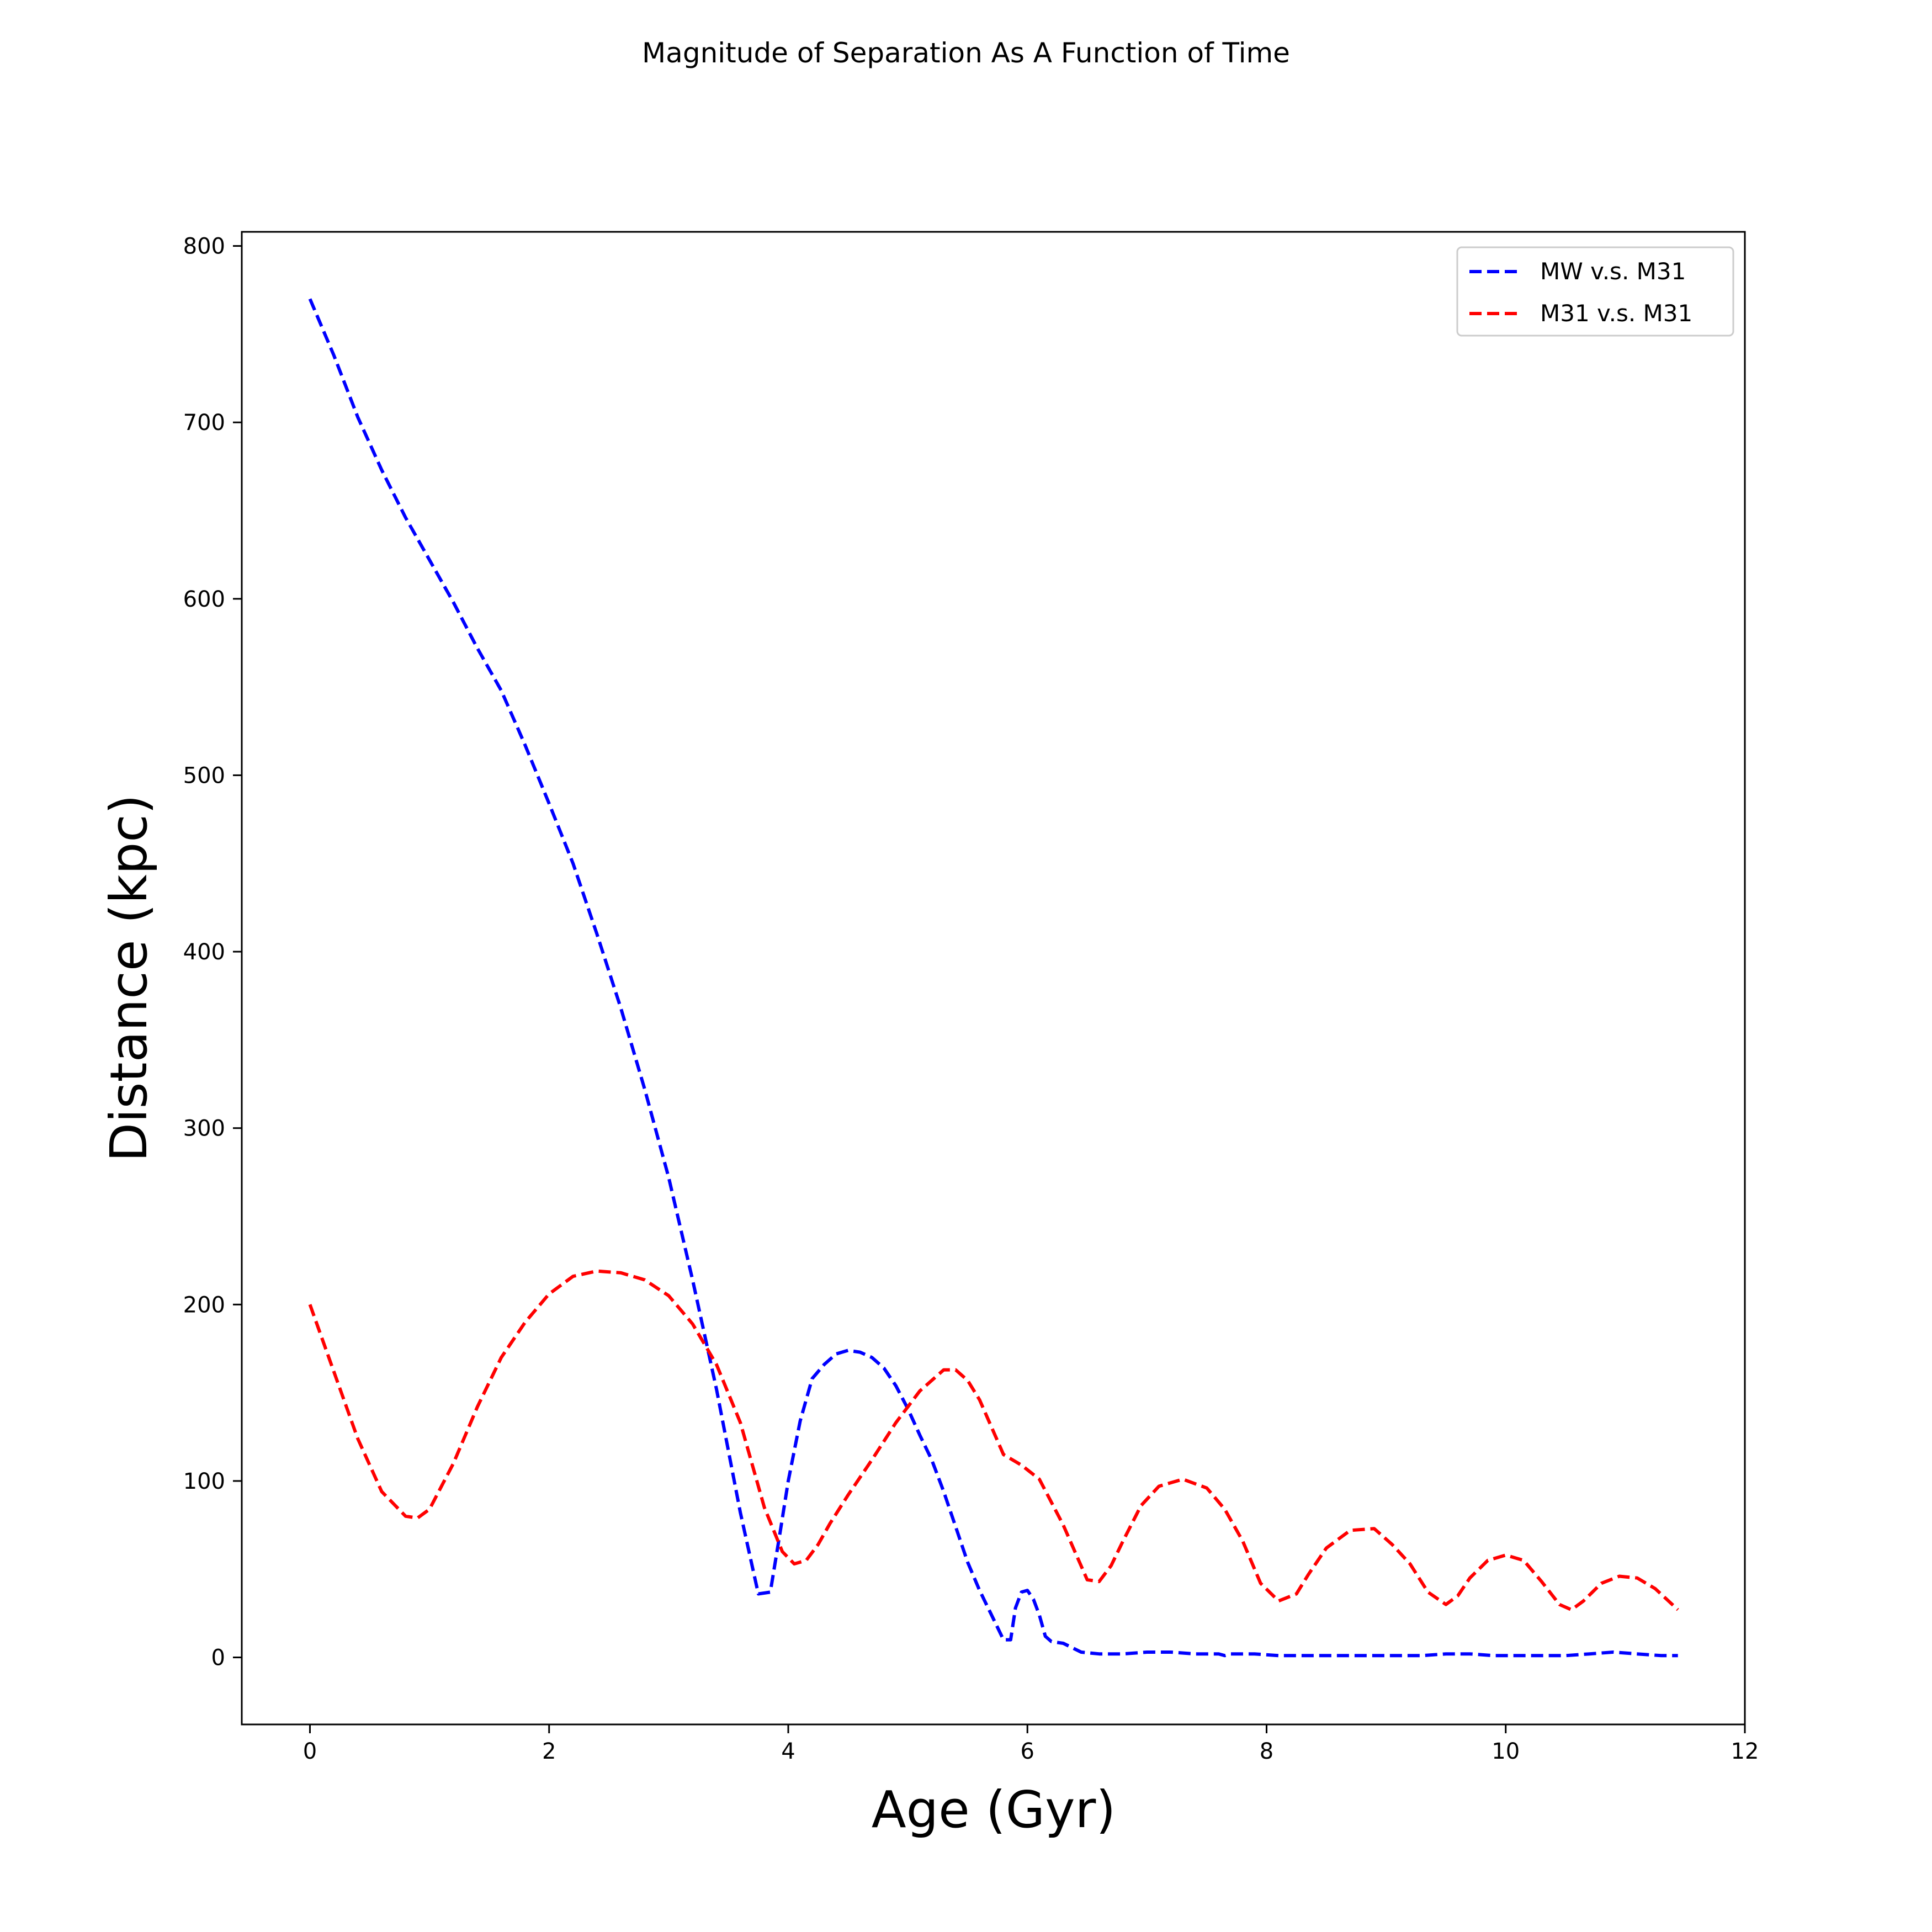 This screenshot has height=1932, width=1932. I want to click on y-tick-label: 0, so click(218, 1659).